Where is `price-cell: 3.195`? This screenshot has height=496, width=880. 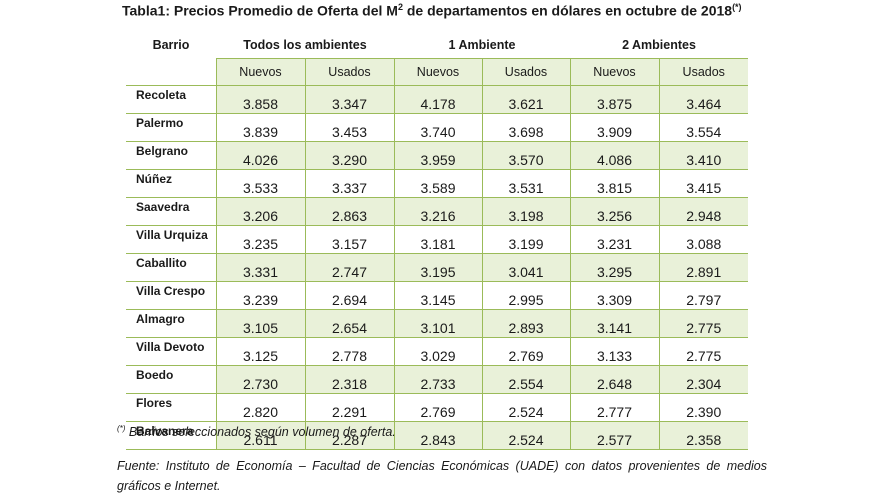 price-cell: 3.195 is located at coordinates (437, 267).